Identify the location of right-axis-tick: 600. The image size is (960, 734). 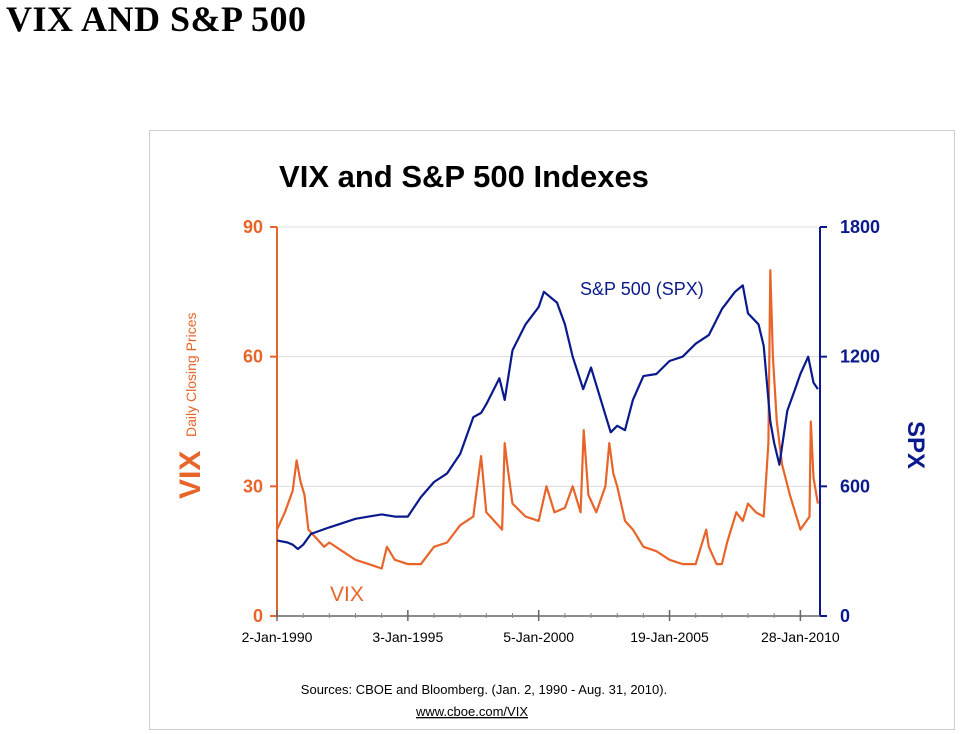
(855, 486).